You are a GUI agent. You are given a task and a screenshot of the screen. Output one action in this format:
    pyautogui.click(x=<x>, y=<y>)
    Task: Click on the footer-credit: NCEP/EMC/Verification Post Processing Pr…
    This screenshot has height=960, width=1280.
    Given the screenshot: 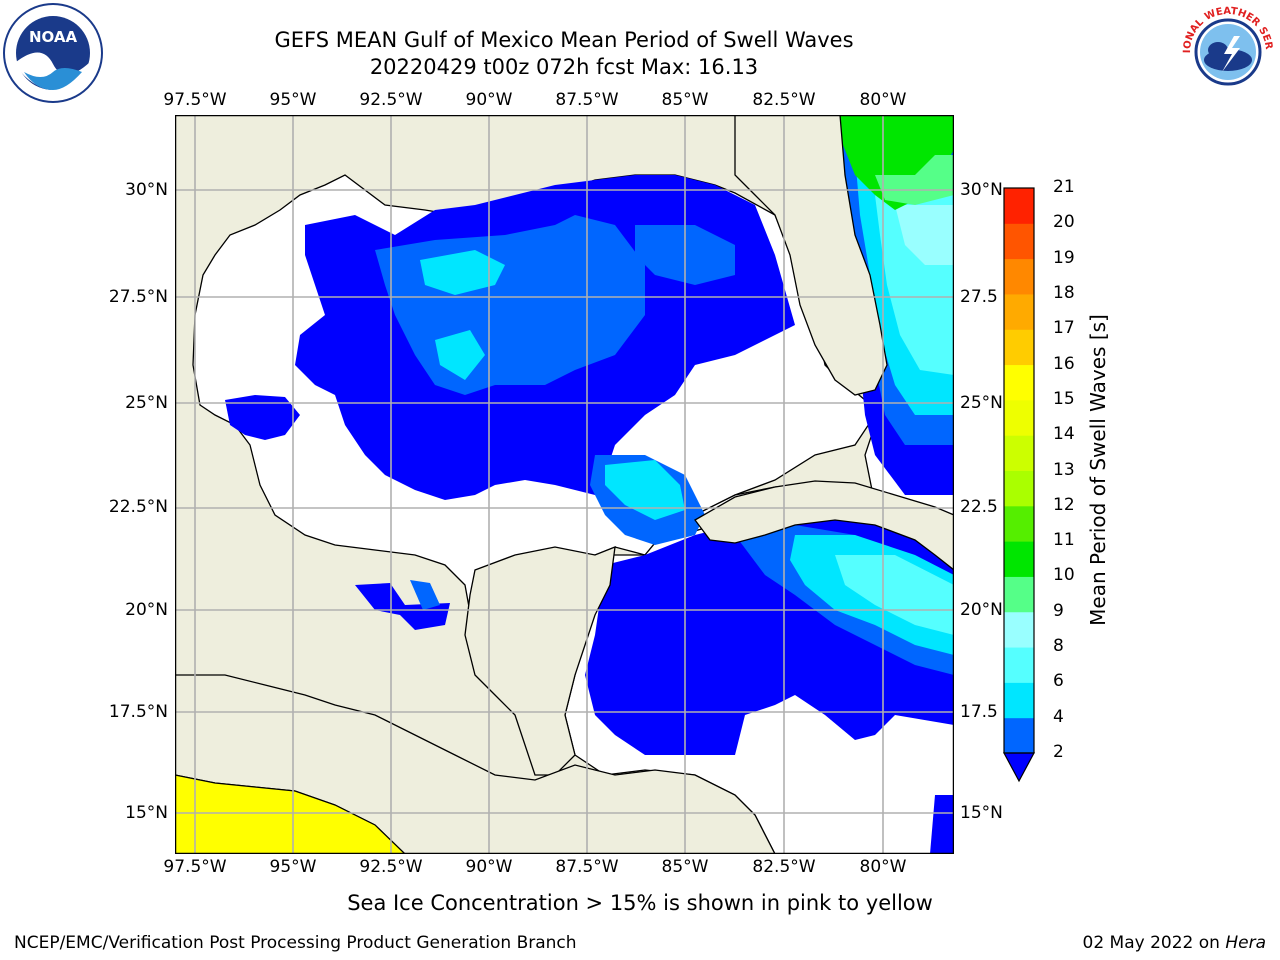 What is the action you would take?
    pyautogui.click(x=295, y=943)
    